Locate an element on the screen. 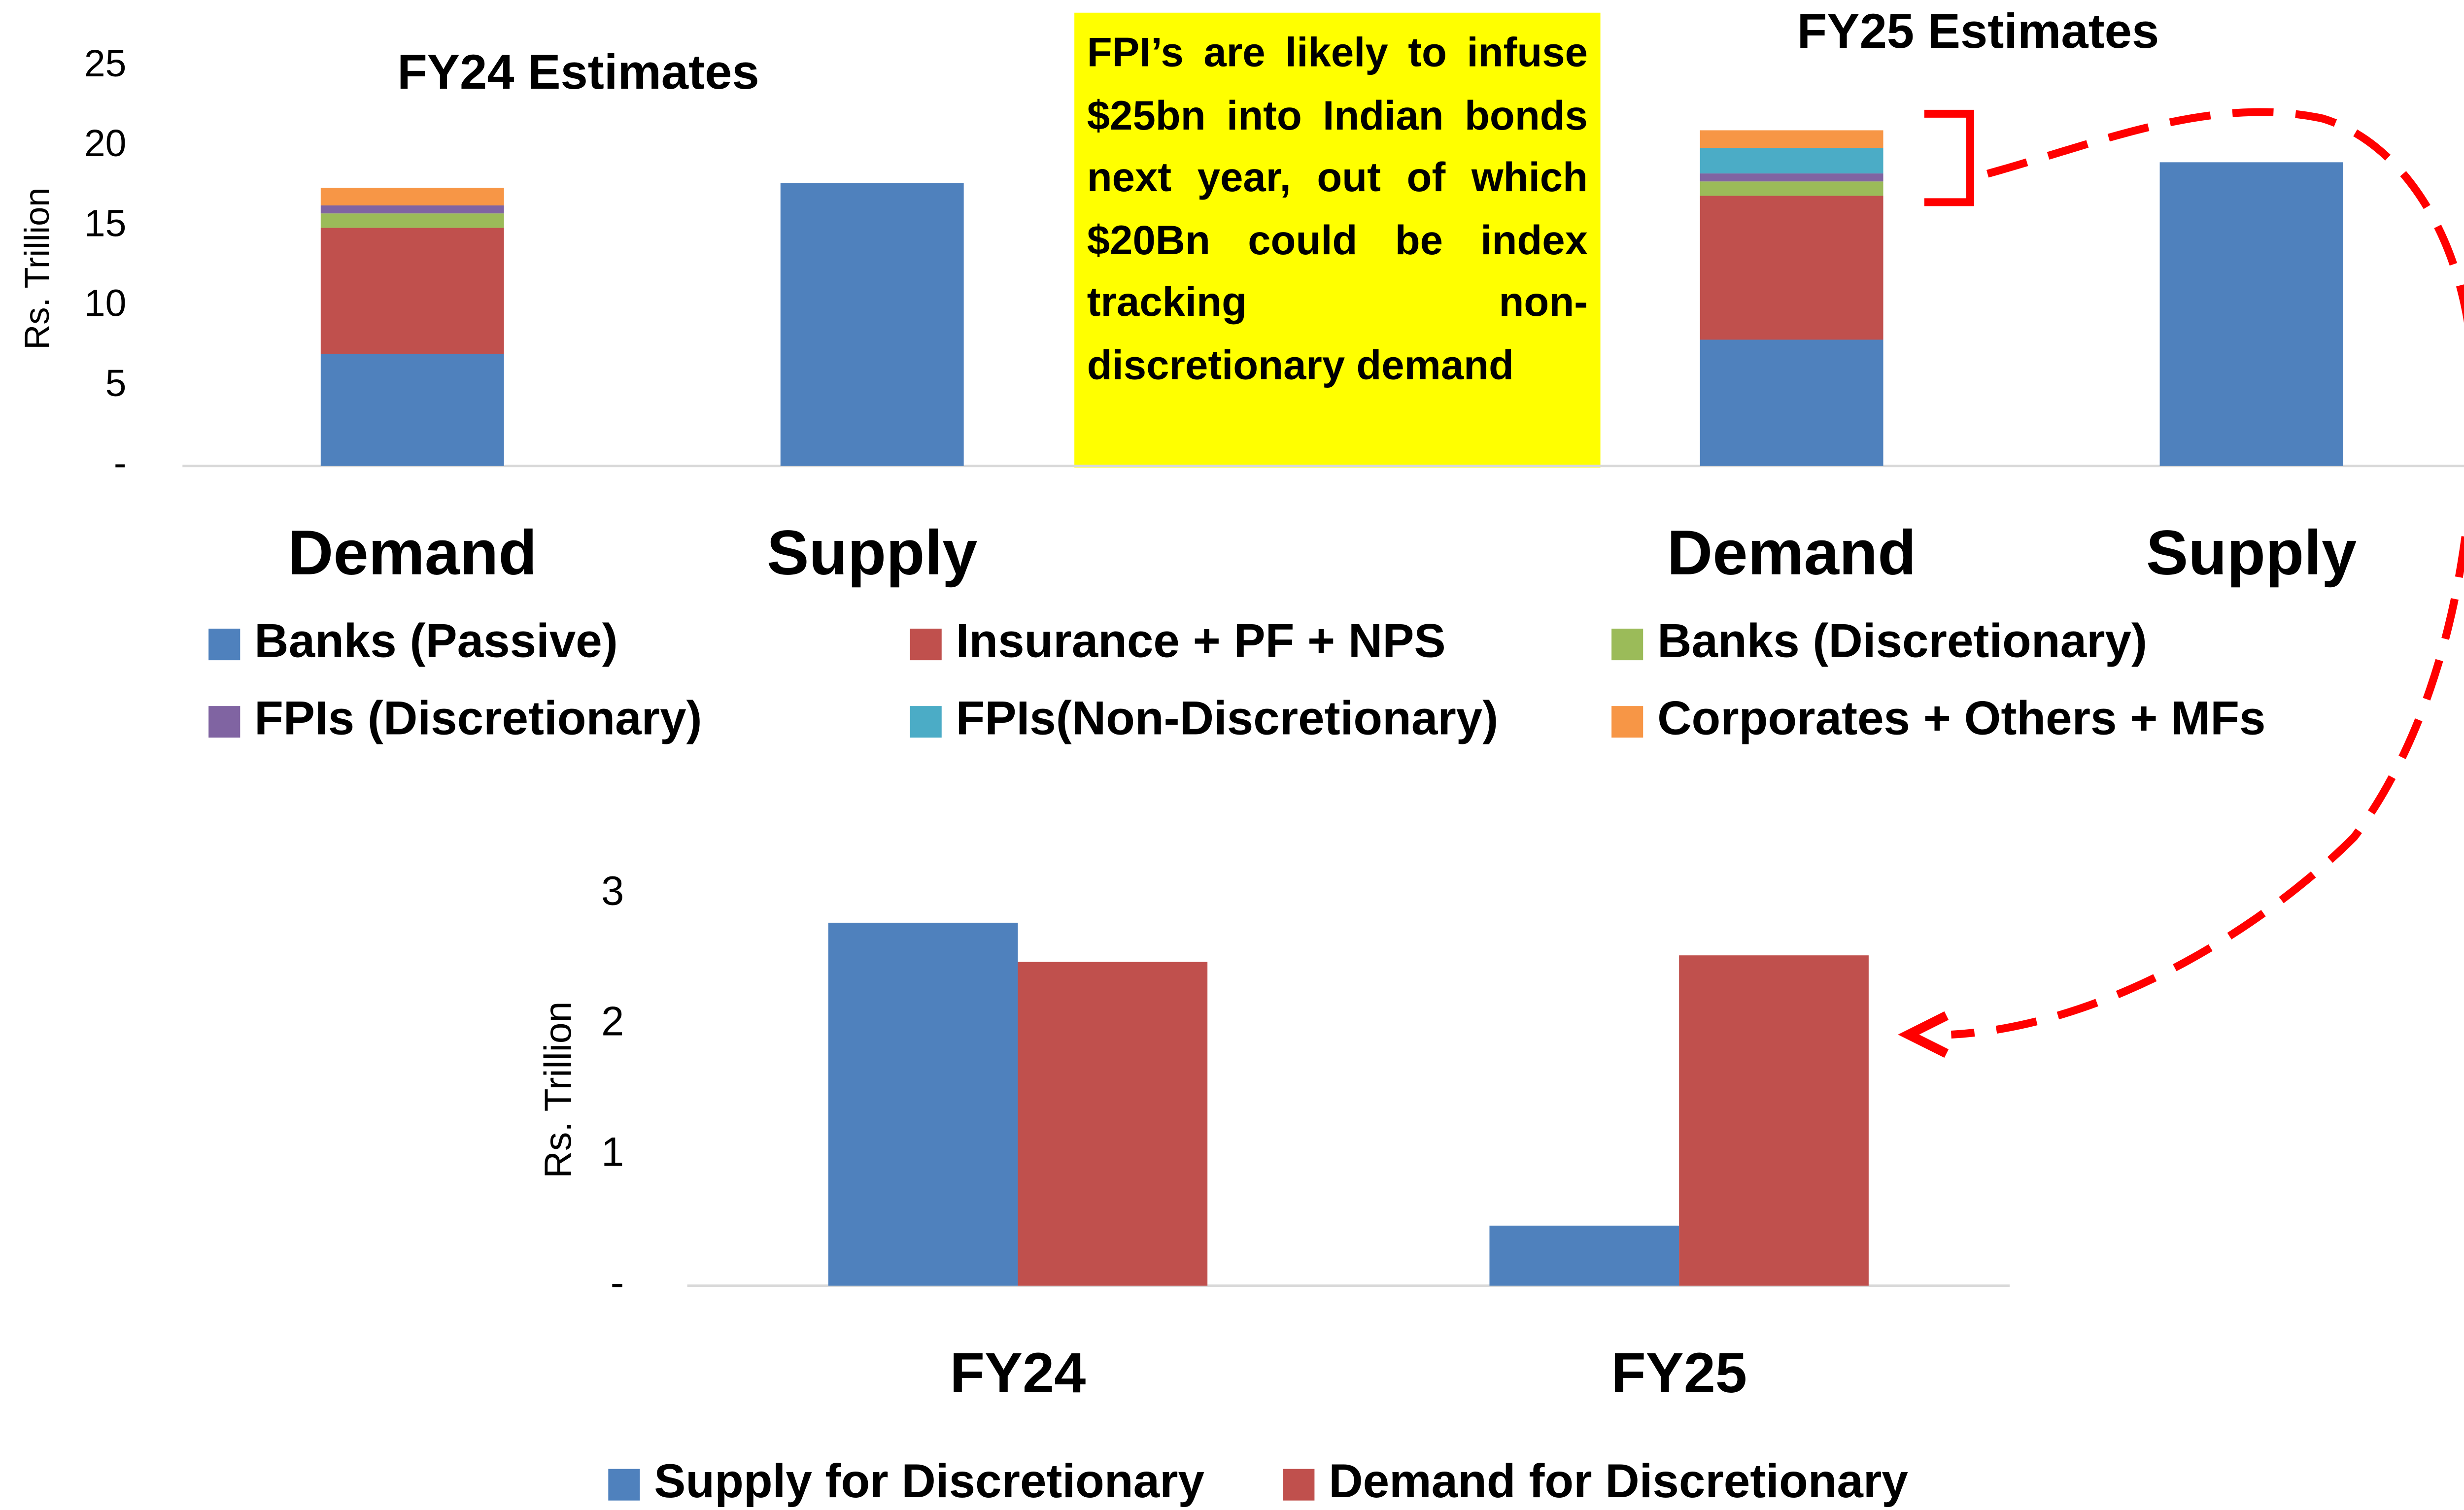  legend-label: FPIs (Discretionary) is located at coordinates (478, 718).